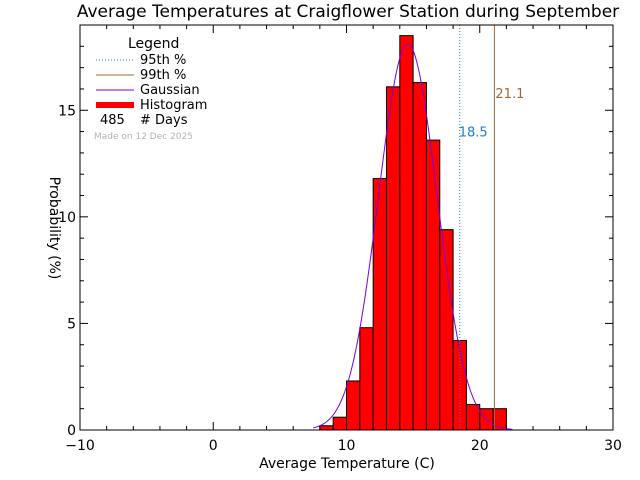 The image size is (640, 480). Describe the element at coordinates (163, 75) in the screenshot. I see `legend-label-99th: 99th %` at that location.